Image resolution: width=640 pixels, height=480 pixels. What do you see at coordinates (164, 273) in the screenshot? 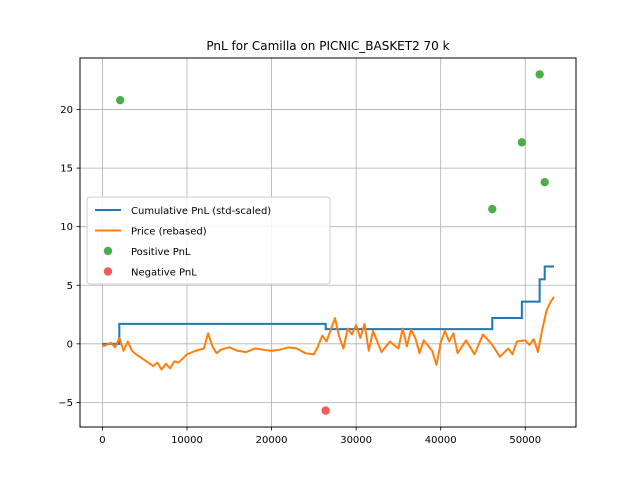
I see `negative-pnl-legend-label: Negative PnL` at bounding box center [164, 273].